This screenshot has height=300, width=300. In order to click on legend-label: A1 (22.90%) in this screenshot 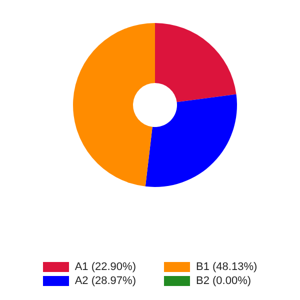, I will do `click(105, 267)`.